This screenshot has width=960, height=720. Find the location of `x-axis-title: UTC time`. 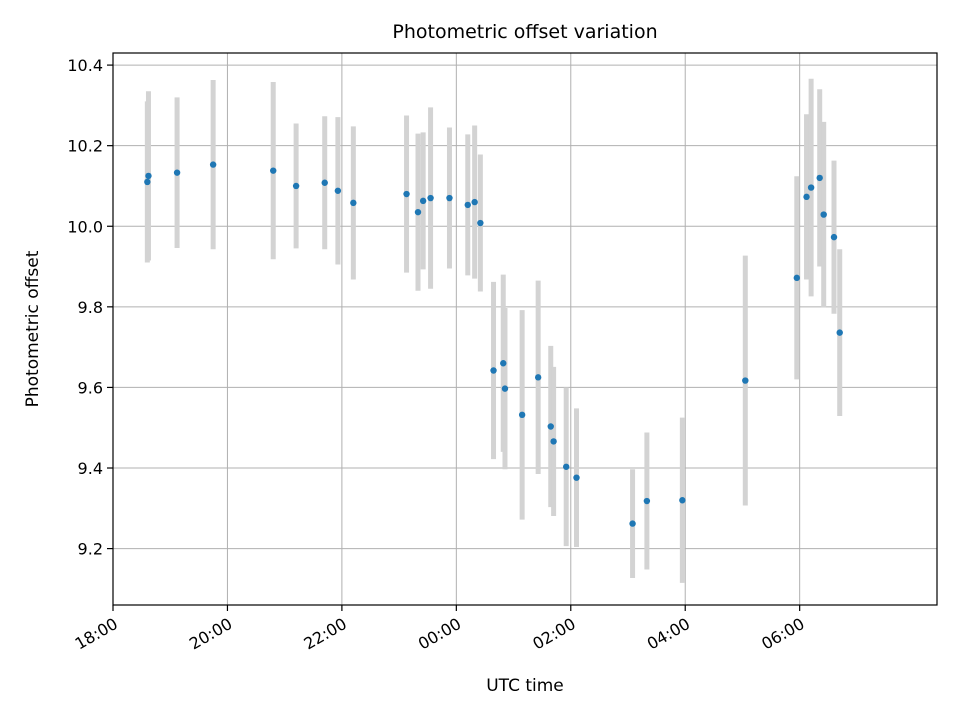

x-axis-title: UTC time is located at coordinates (525, 686).